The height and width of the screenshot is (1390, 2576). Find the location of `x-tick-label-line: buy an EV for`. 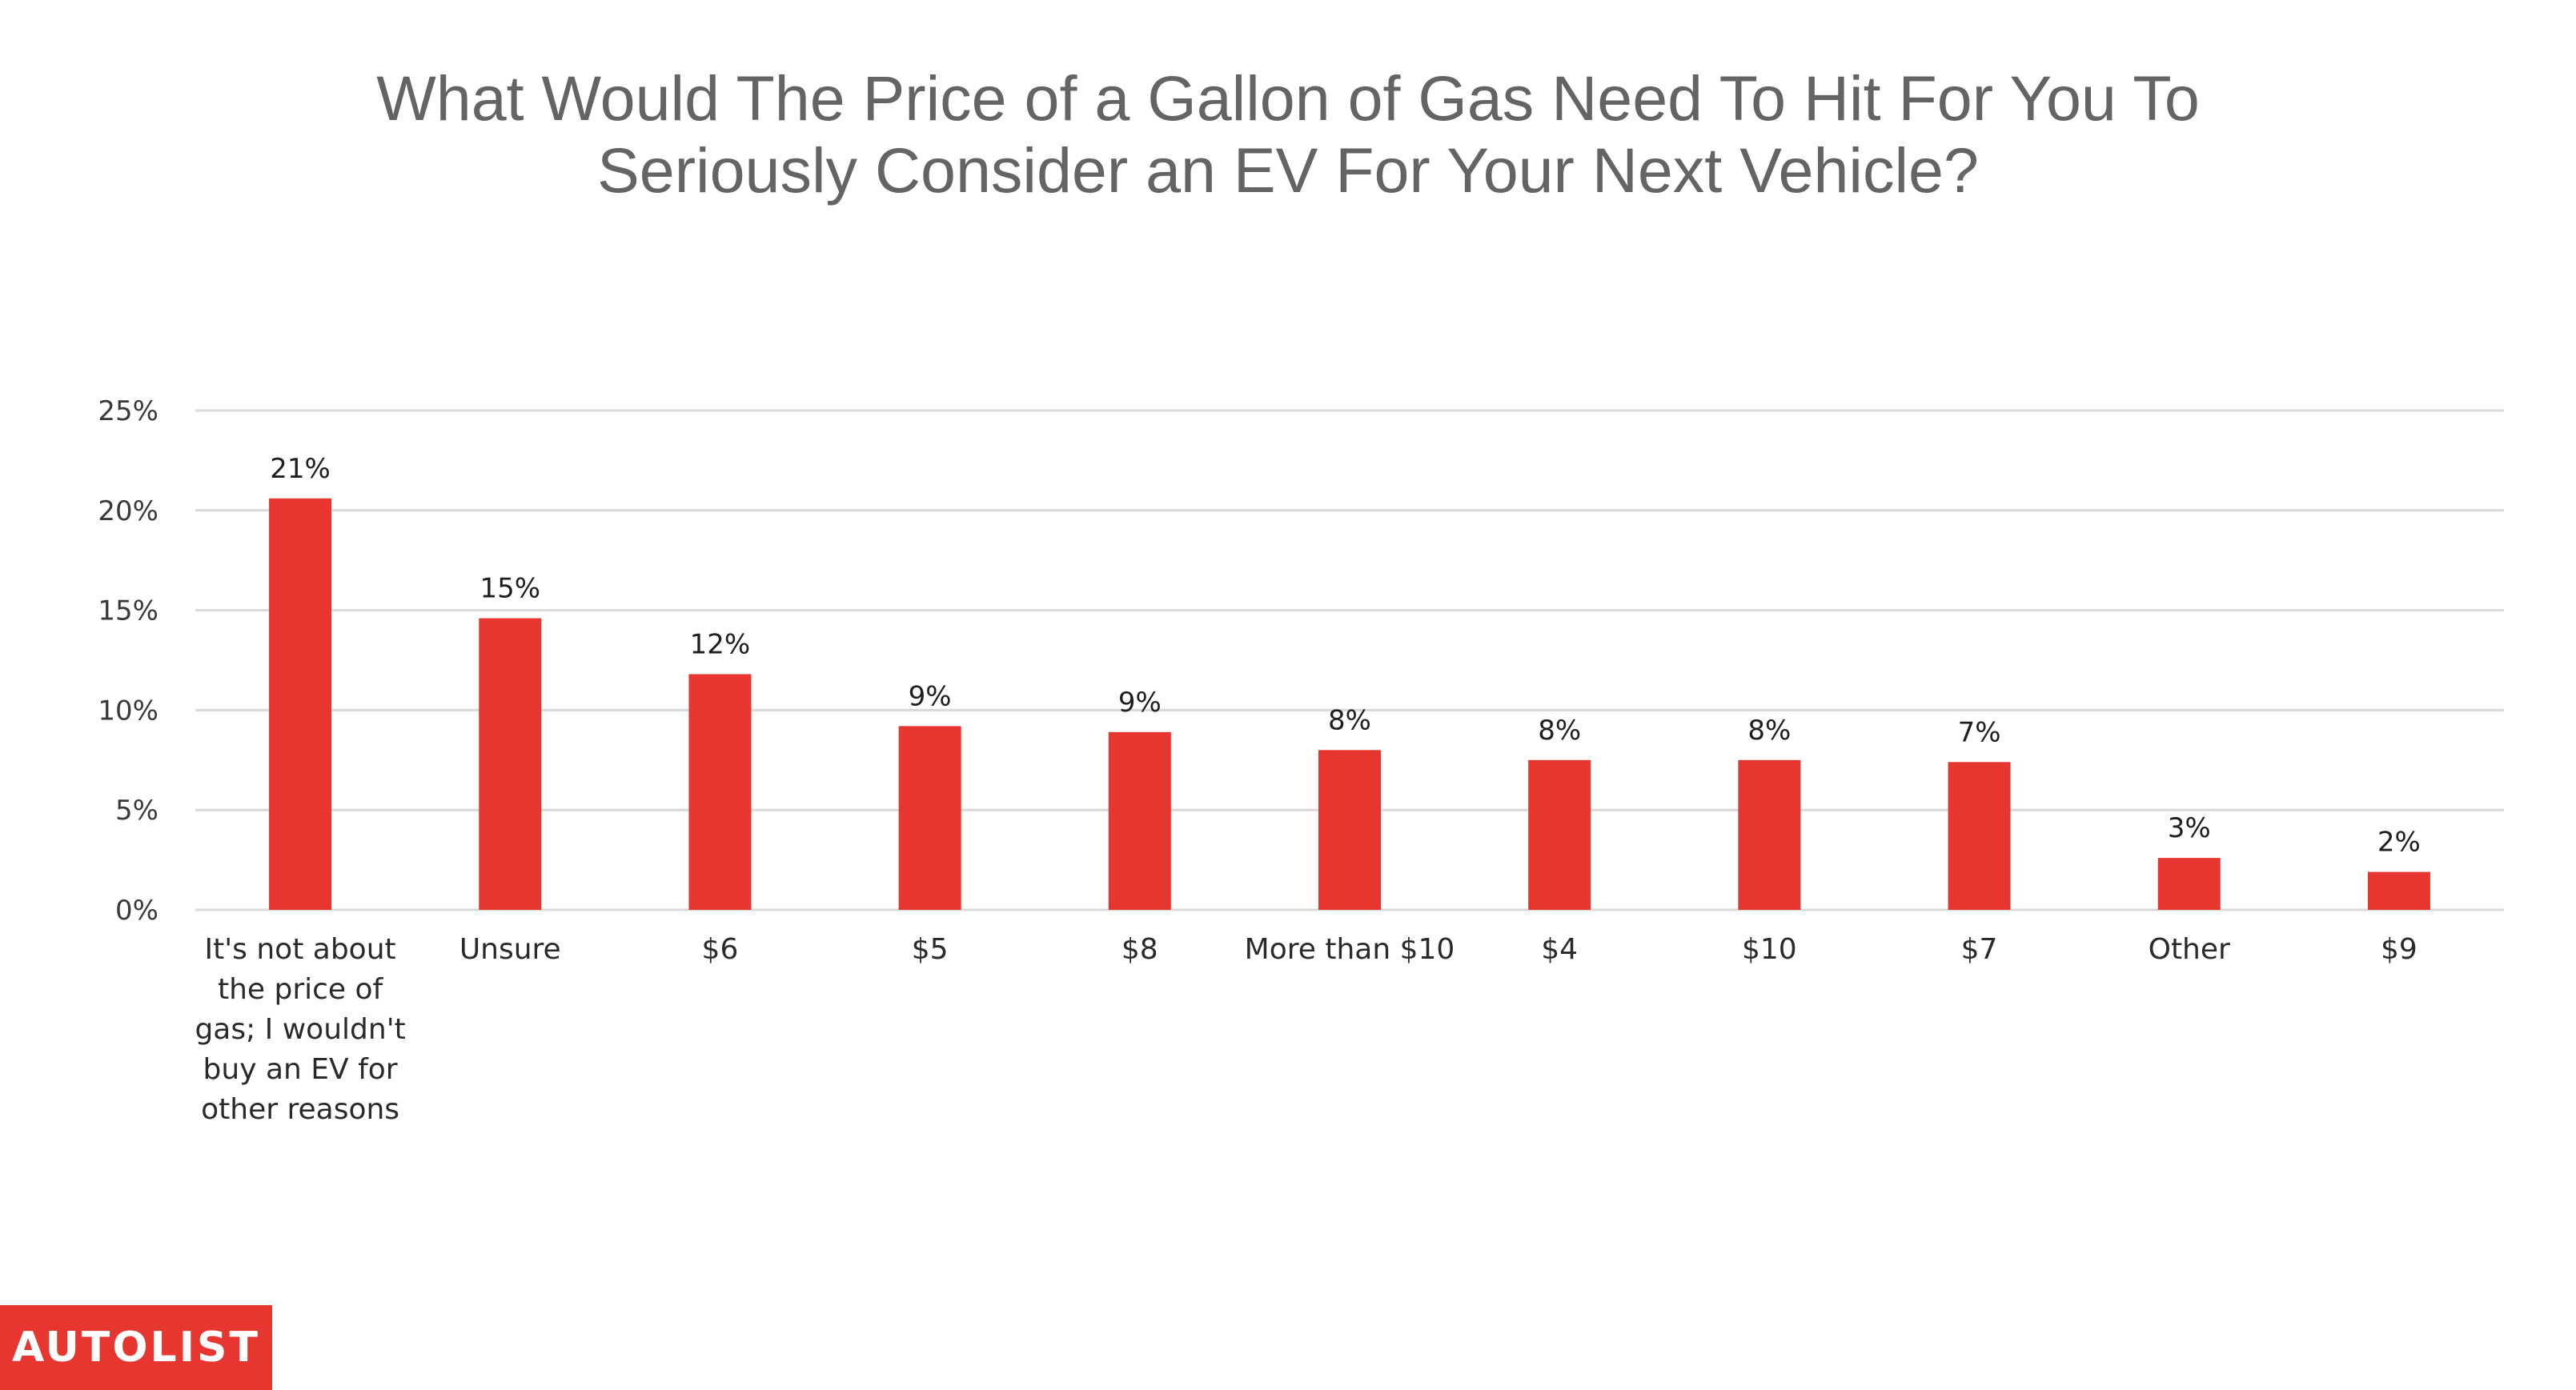

x-tick-label-line: buy an EV for is located at coordinates (300, 1069).